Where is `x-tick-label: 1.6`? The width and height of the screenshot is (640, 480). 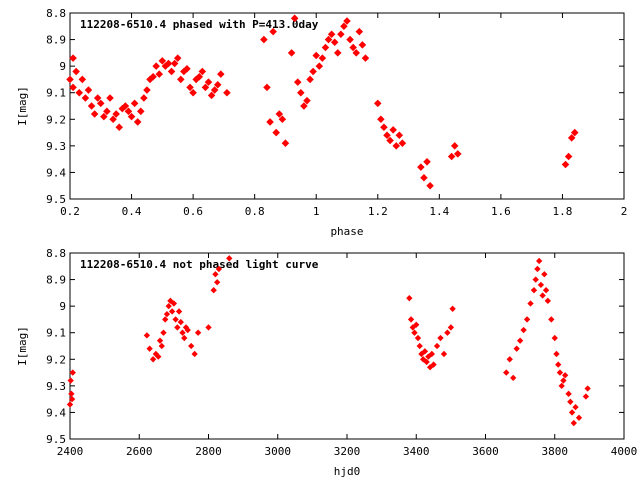 x-tick-label: 1.6 is located at coordinates (501, 211).